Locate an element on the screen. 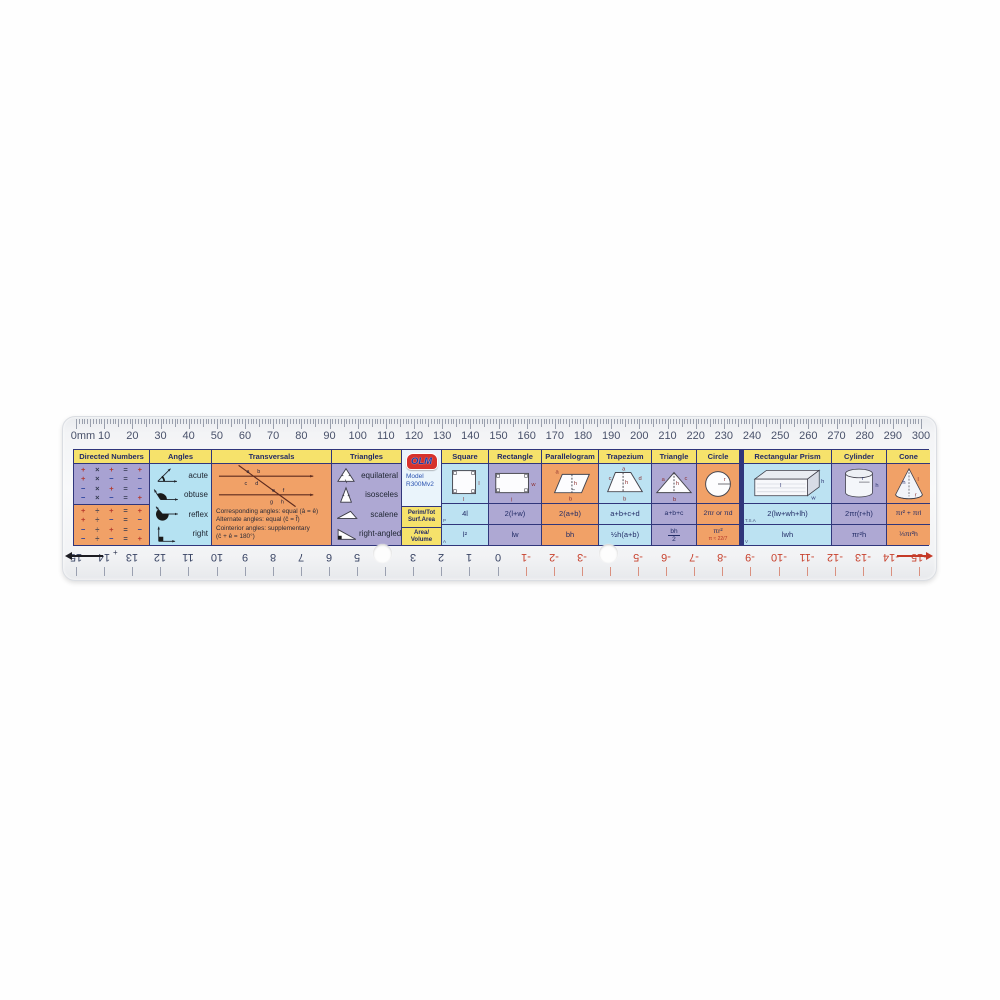  bottom-scale-number: -11 is located at coordinates (807, 557).